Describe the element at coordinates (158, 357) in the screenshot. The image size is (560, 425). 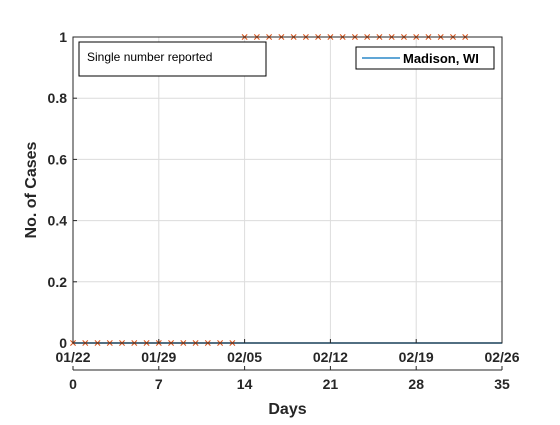
I see `date-tick-label: 01/29` at that location.